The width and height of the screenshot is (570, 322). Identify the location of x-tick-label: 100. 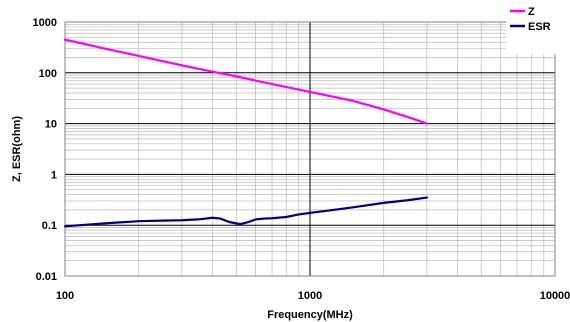
(65, 296).